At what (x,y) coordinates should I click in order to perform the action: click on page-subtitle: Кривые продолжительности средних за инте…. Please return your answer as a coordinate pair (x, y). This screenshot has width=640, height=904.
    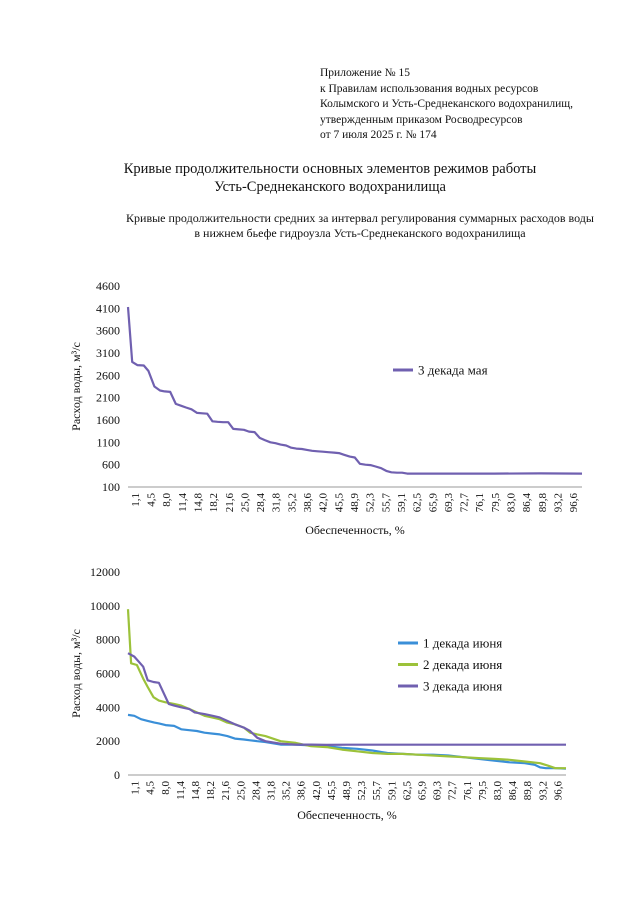
    Looking at the image, I should click on (320, 226).